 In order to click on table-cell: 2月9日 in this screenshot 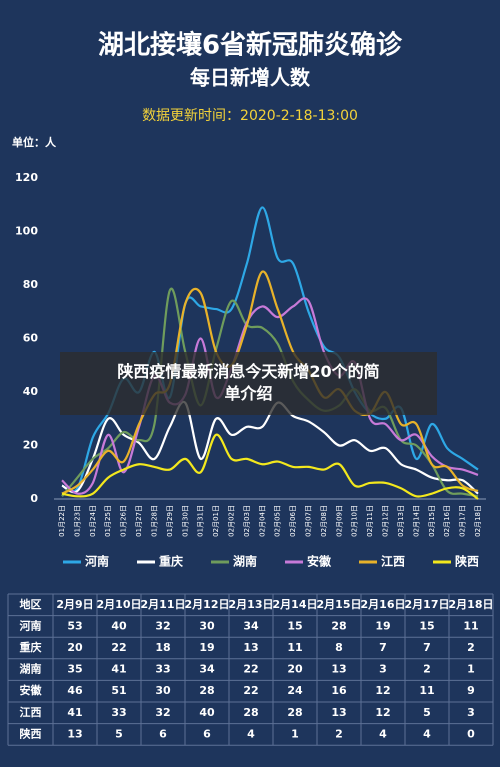, I will do `click(74, 604)`.